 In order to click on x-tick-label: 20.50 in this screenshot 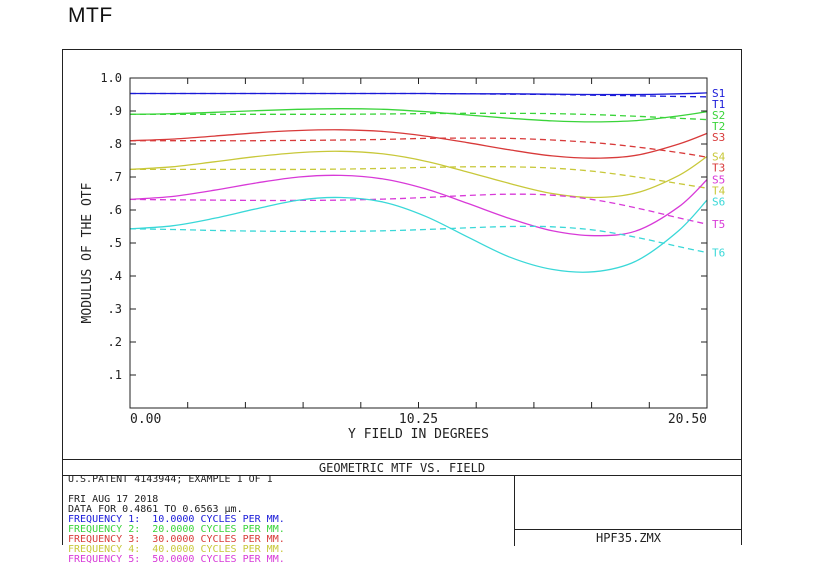, I will do `click(687, 419)`.